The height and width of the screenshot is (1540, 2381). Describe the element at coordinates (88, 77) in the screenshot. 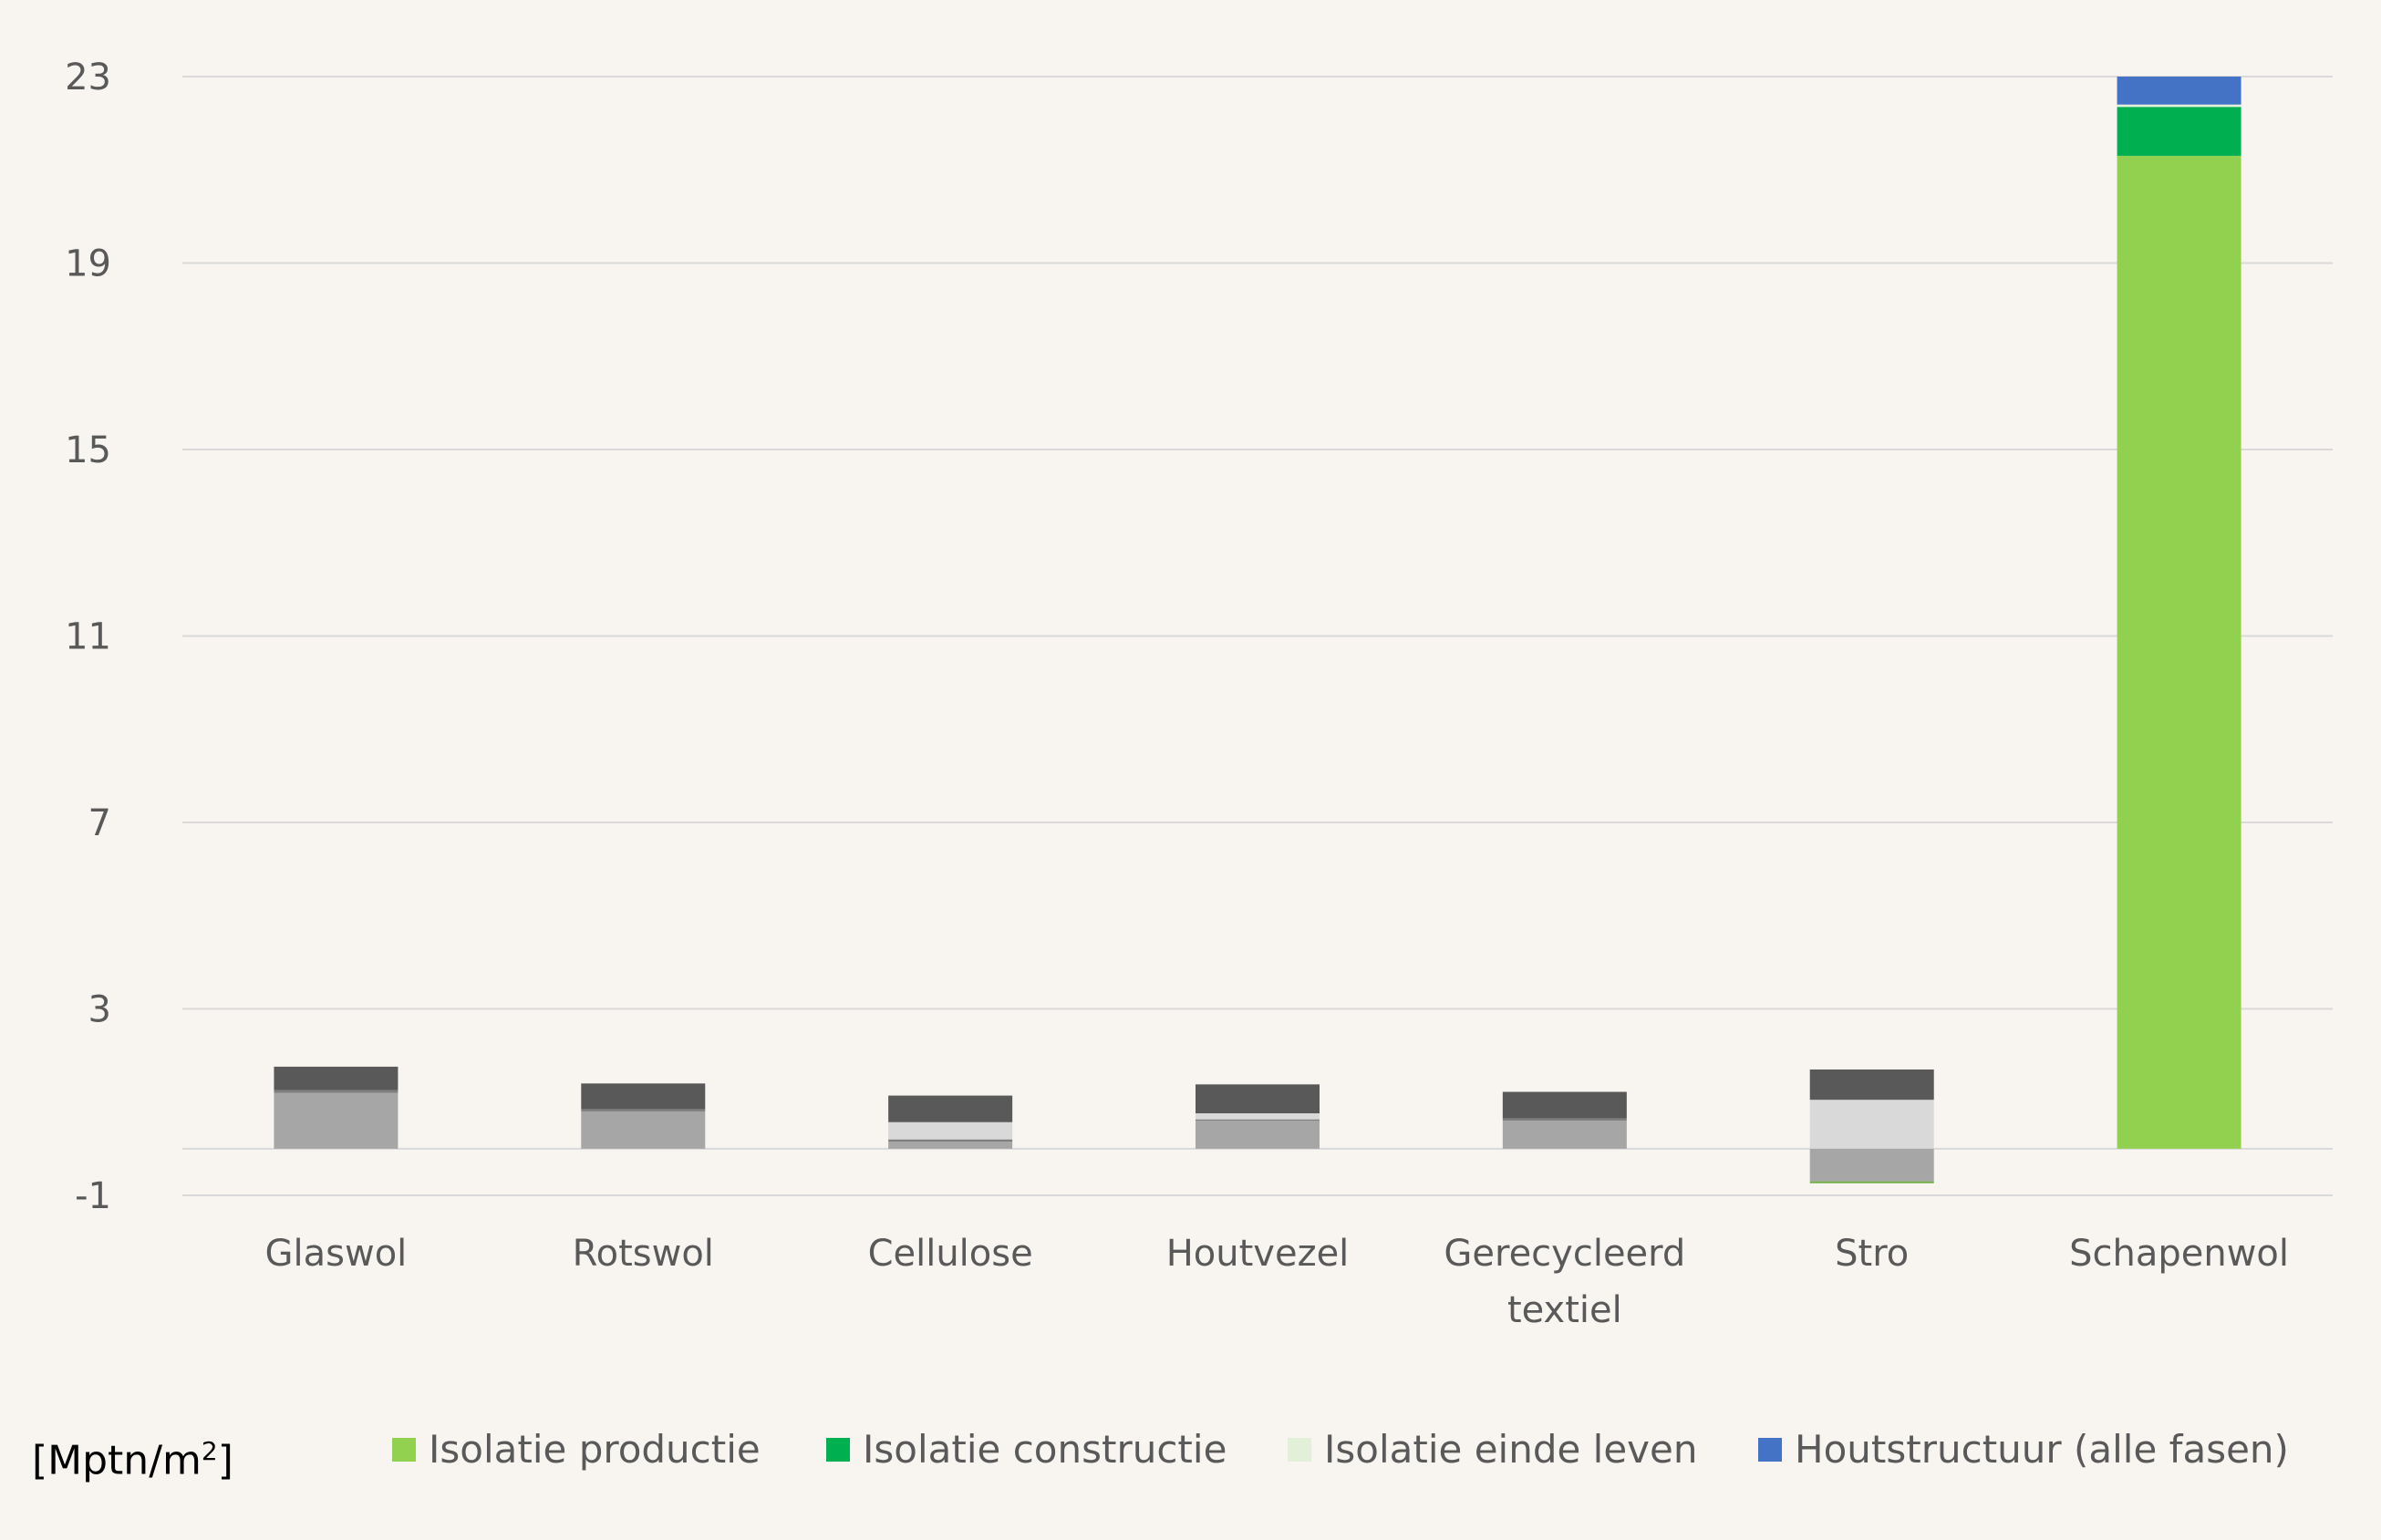

I see `y-tick-label: 23` at that location.